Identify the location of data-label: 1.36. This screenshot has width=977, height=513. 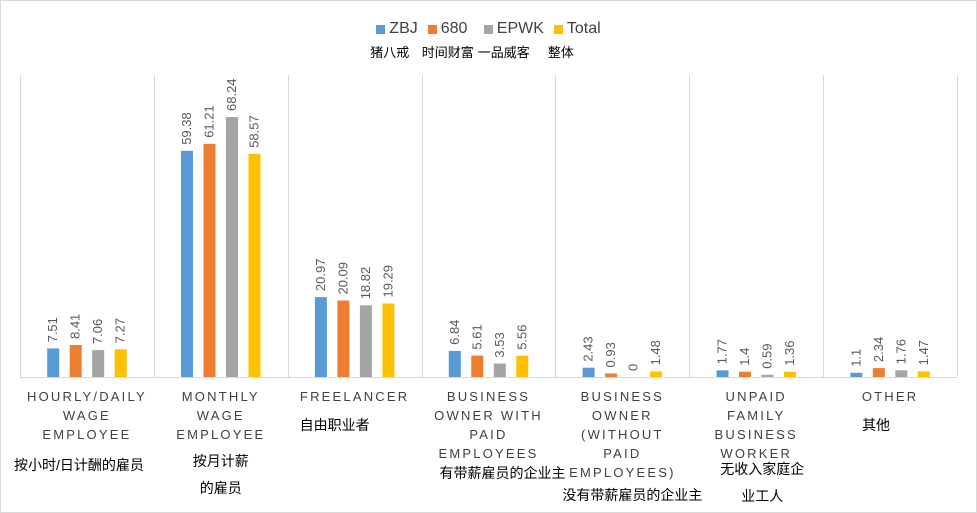
(789, 352).